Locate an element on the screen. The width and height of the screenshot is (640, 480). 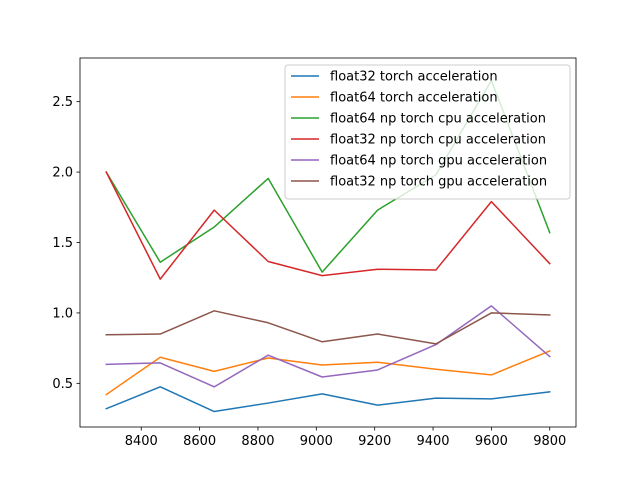
x-tick-label-4: 9200 is located at coordinates (374, 441).